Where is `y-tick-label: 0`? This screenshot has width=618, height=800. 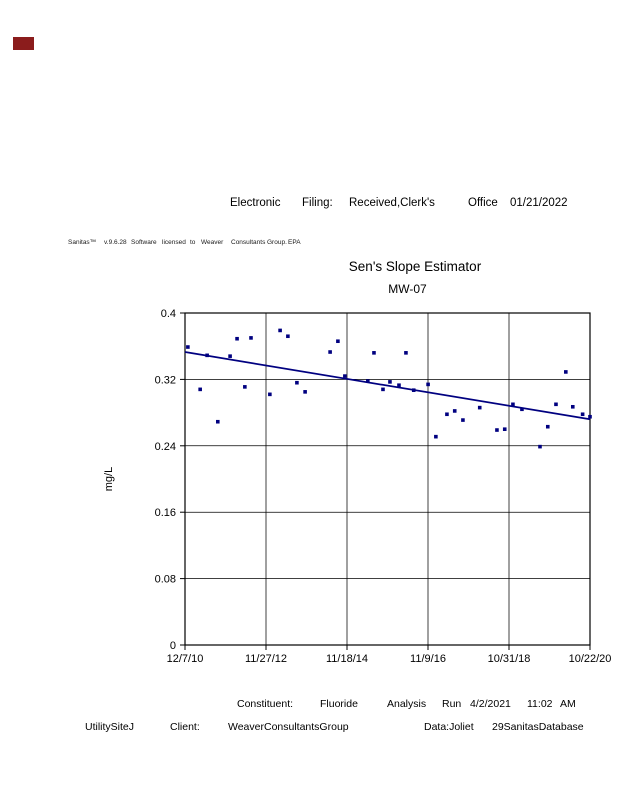
y-tick-label: 0 is located at coordinates (173, 646).